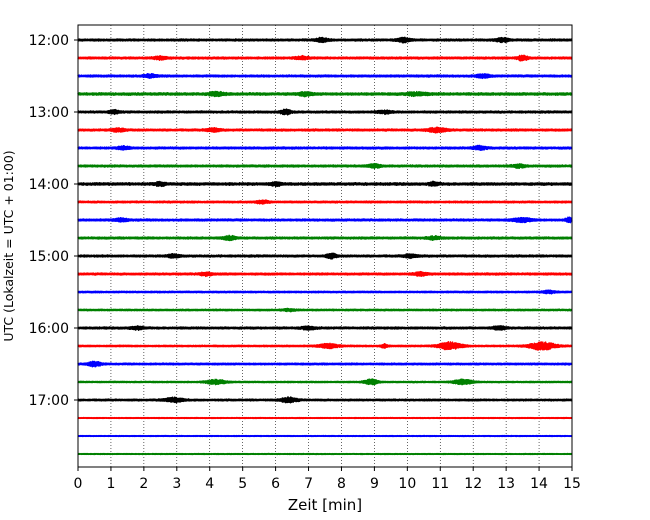  What do you see at coordinates (143, 484) in the screenshot?
I see `x-tick-label: 2` at bounding box center [143, 484].